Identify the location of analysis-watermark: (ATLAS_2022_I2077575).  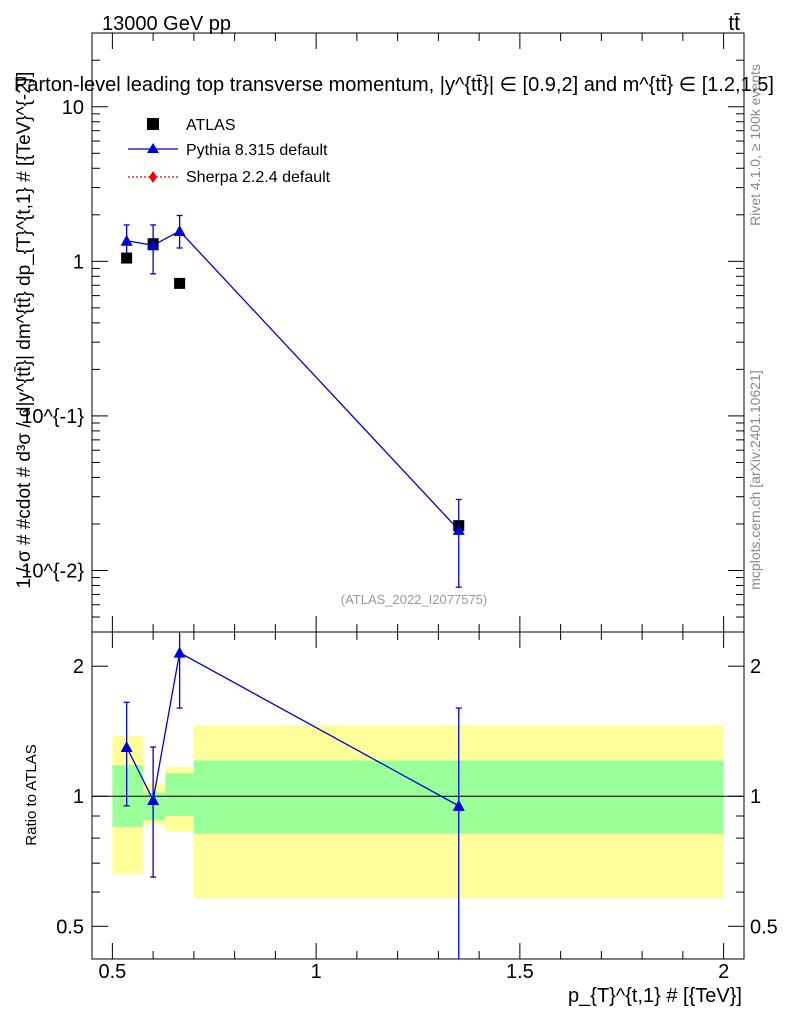
(414, 599).